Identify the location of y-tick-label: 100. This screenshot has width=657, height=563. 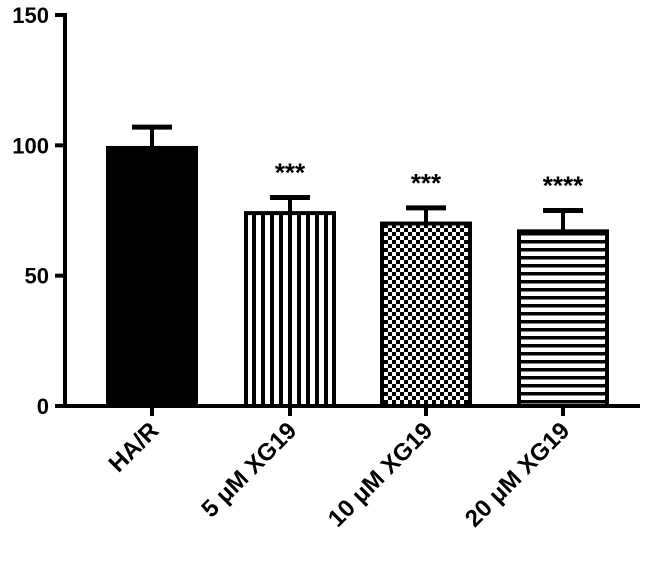
(30, 145).